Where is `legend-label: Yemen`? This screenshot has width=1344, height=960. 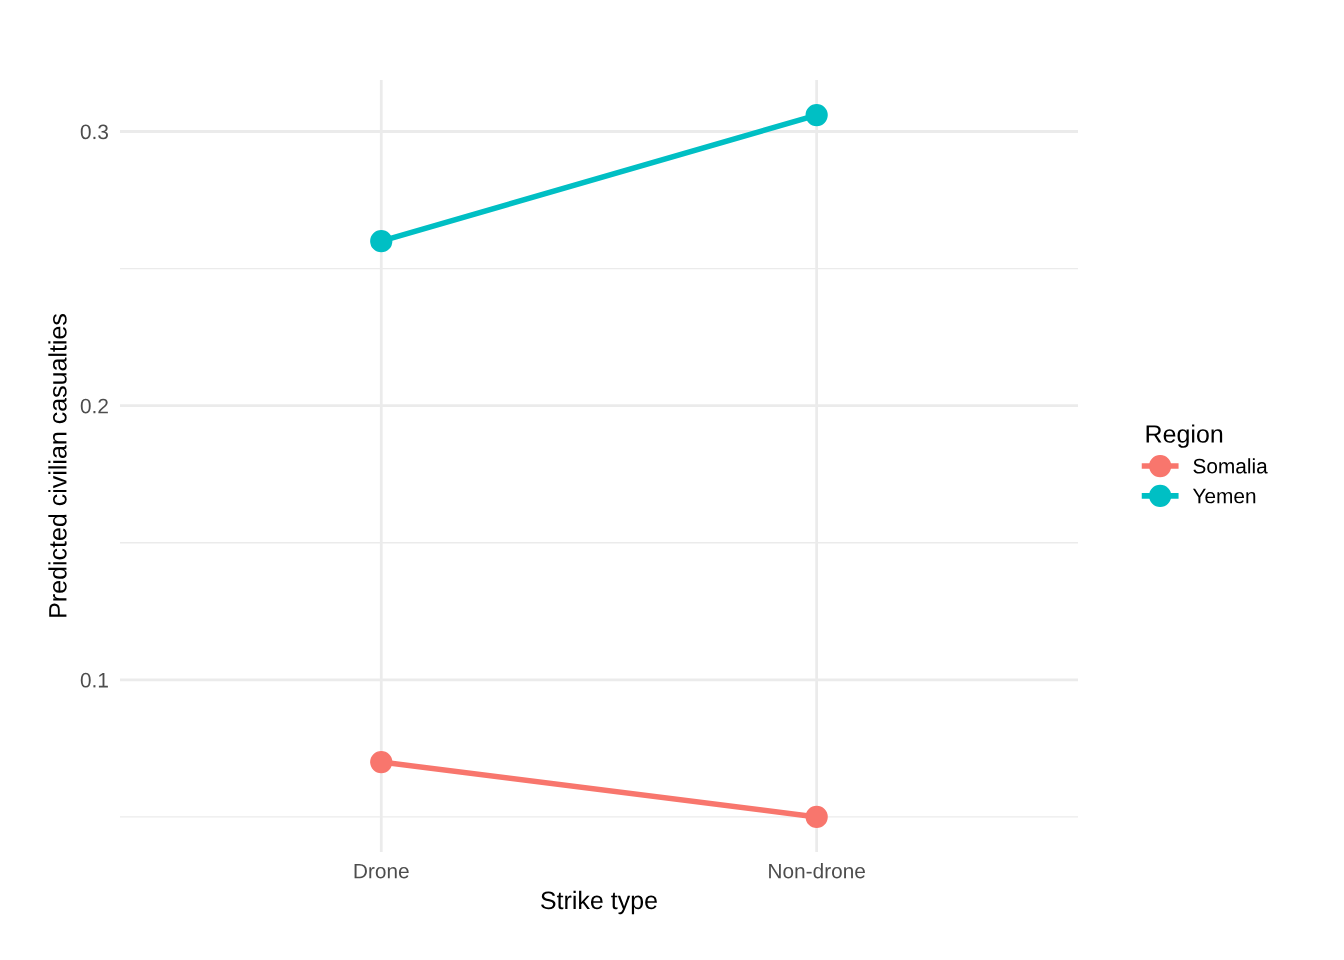
legend-label: Yemen is located at coordinates (1224, 496).